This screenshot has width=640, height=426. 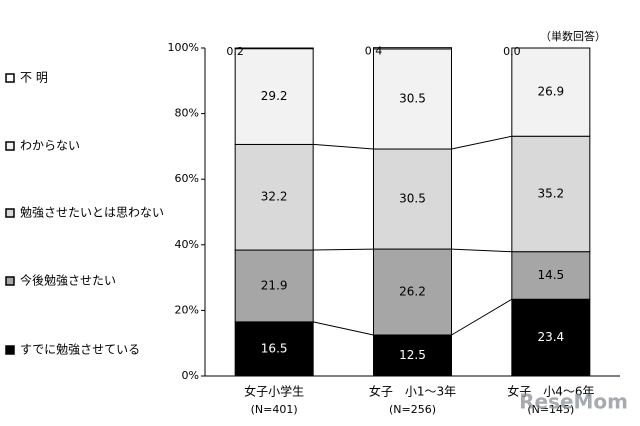 I want to click on x-tick-label: 女子 小4～6年, so click(x=550, y=391).